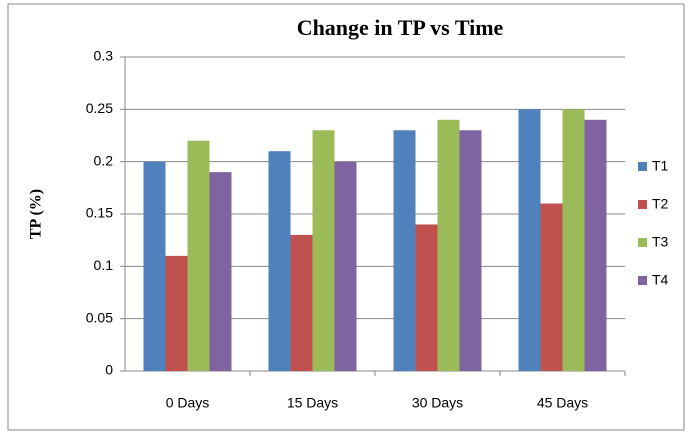  Describe the element at coordinates (99, 317) in the screenshot. I see `y-tick-label: 0.05` at that location.